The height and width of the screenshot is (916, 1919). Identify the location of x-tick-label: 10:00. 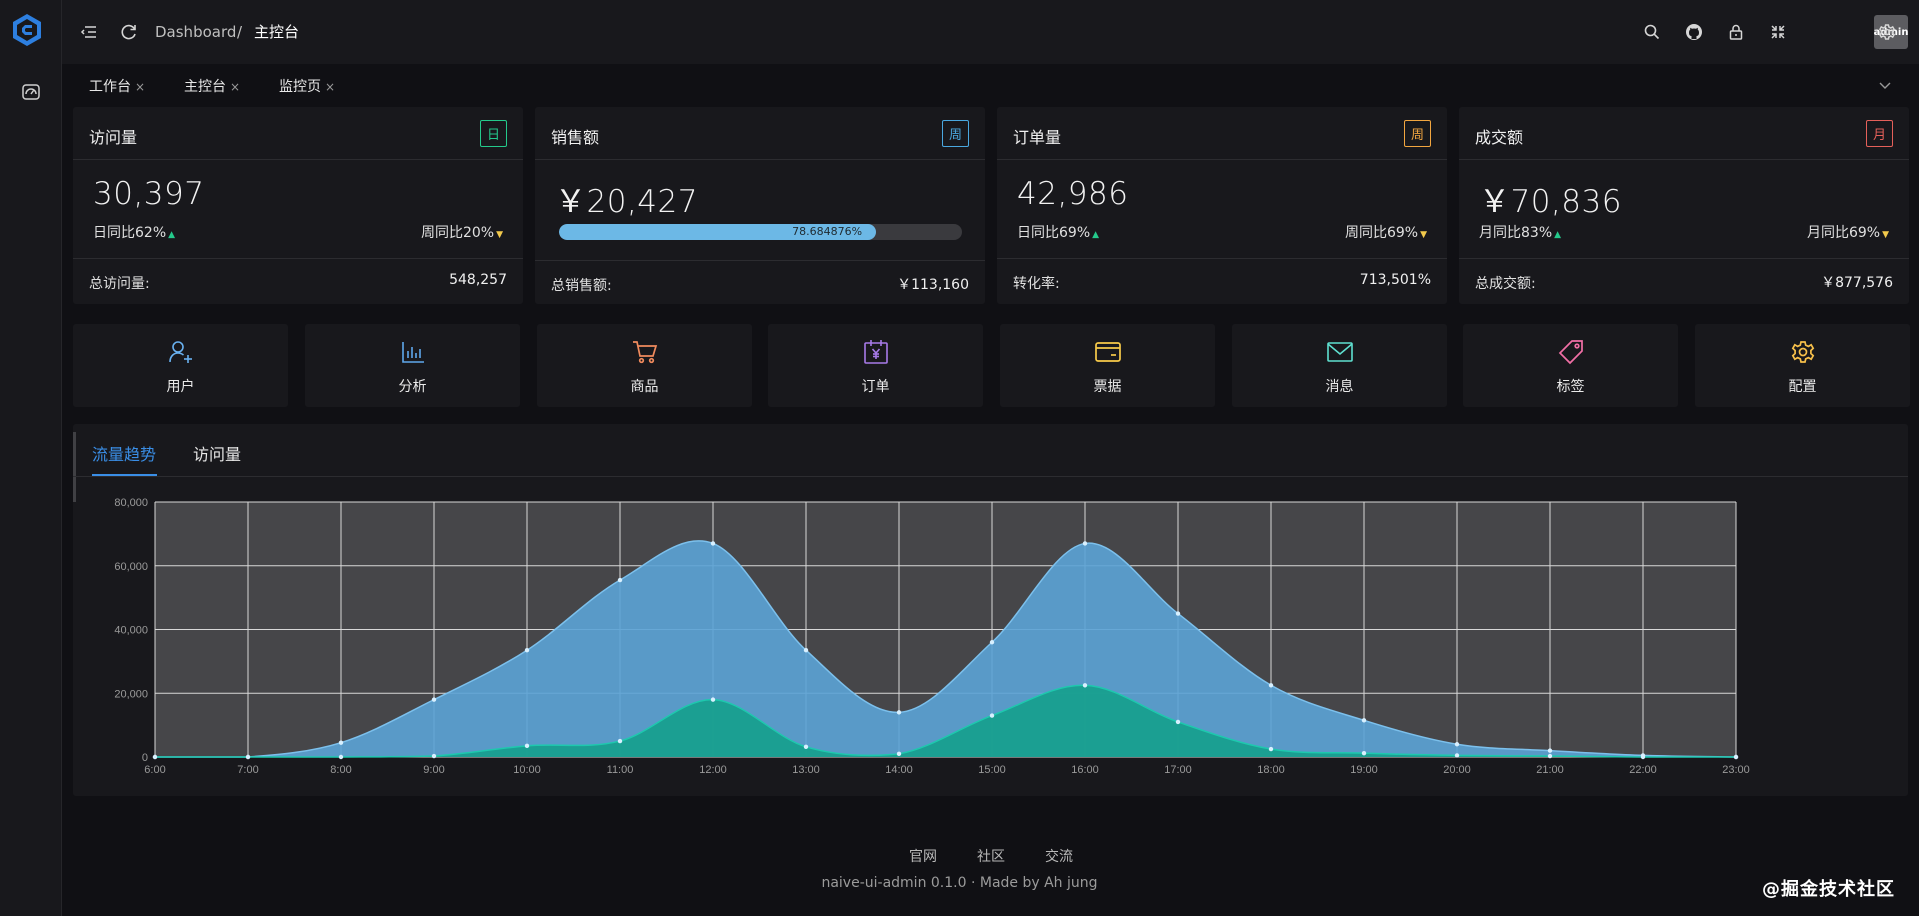
(527, 770).